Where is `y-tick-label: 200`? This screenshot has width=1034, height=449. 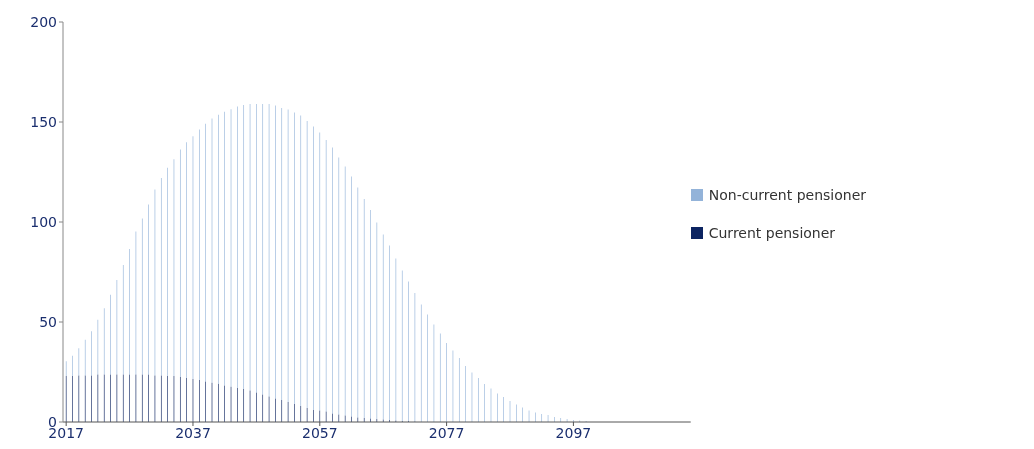
y-tick-label: 200 is located at coordinates (43, 21).